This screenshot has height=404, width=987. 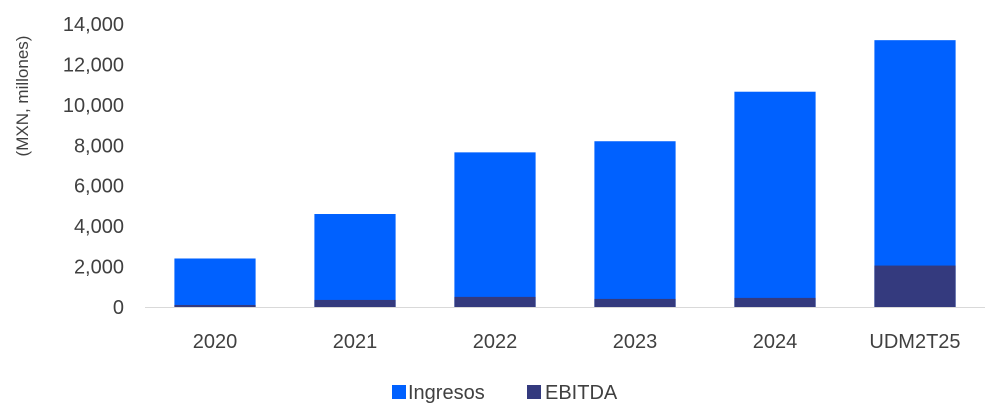 I want to click on x-tick-label: 2024, so click(x=775, y=342).